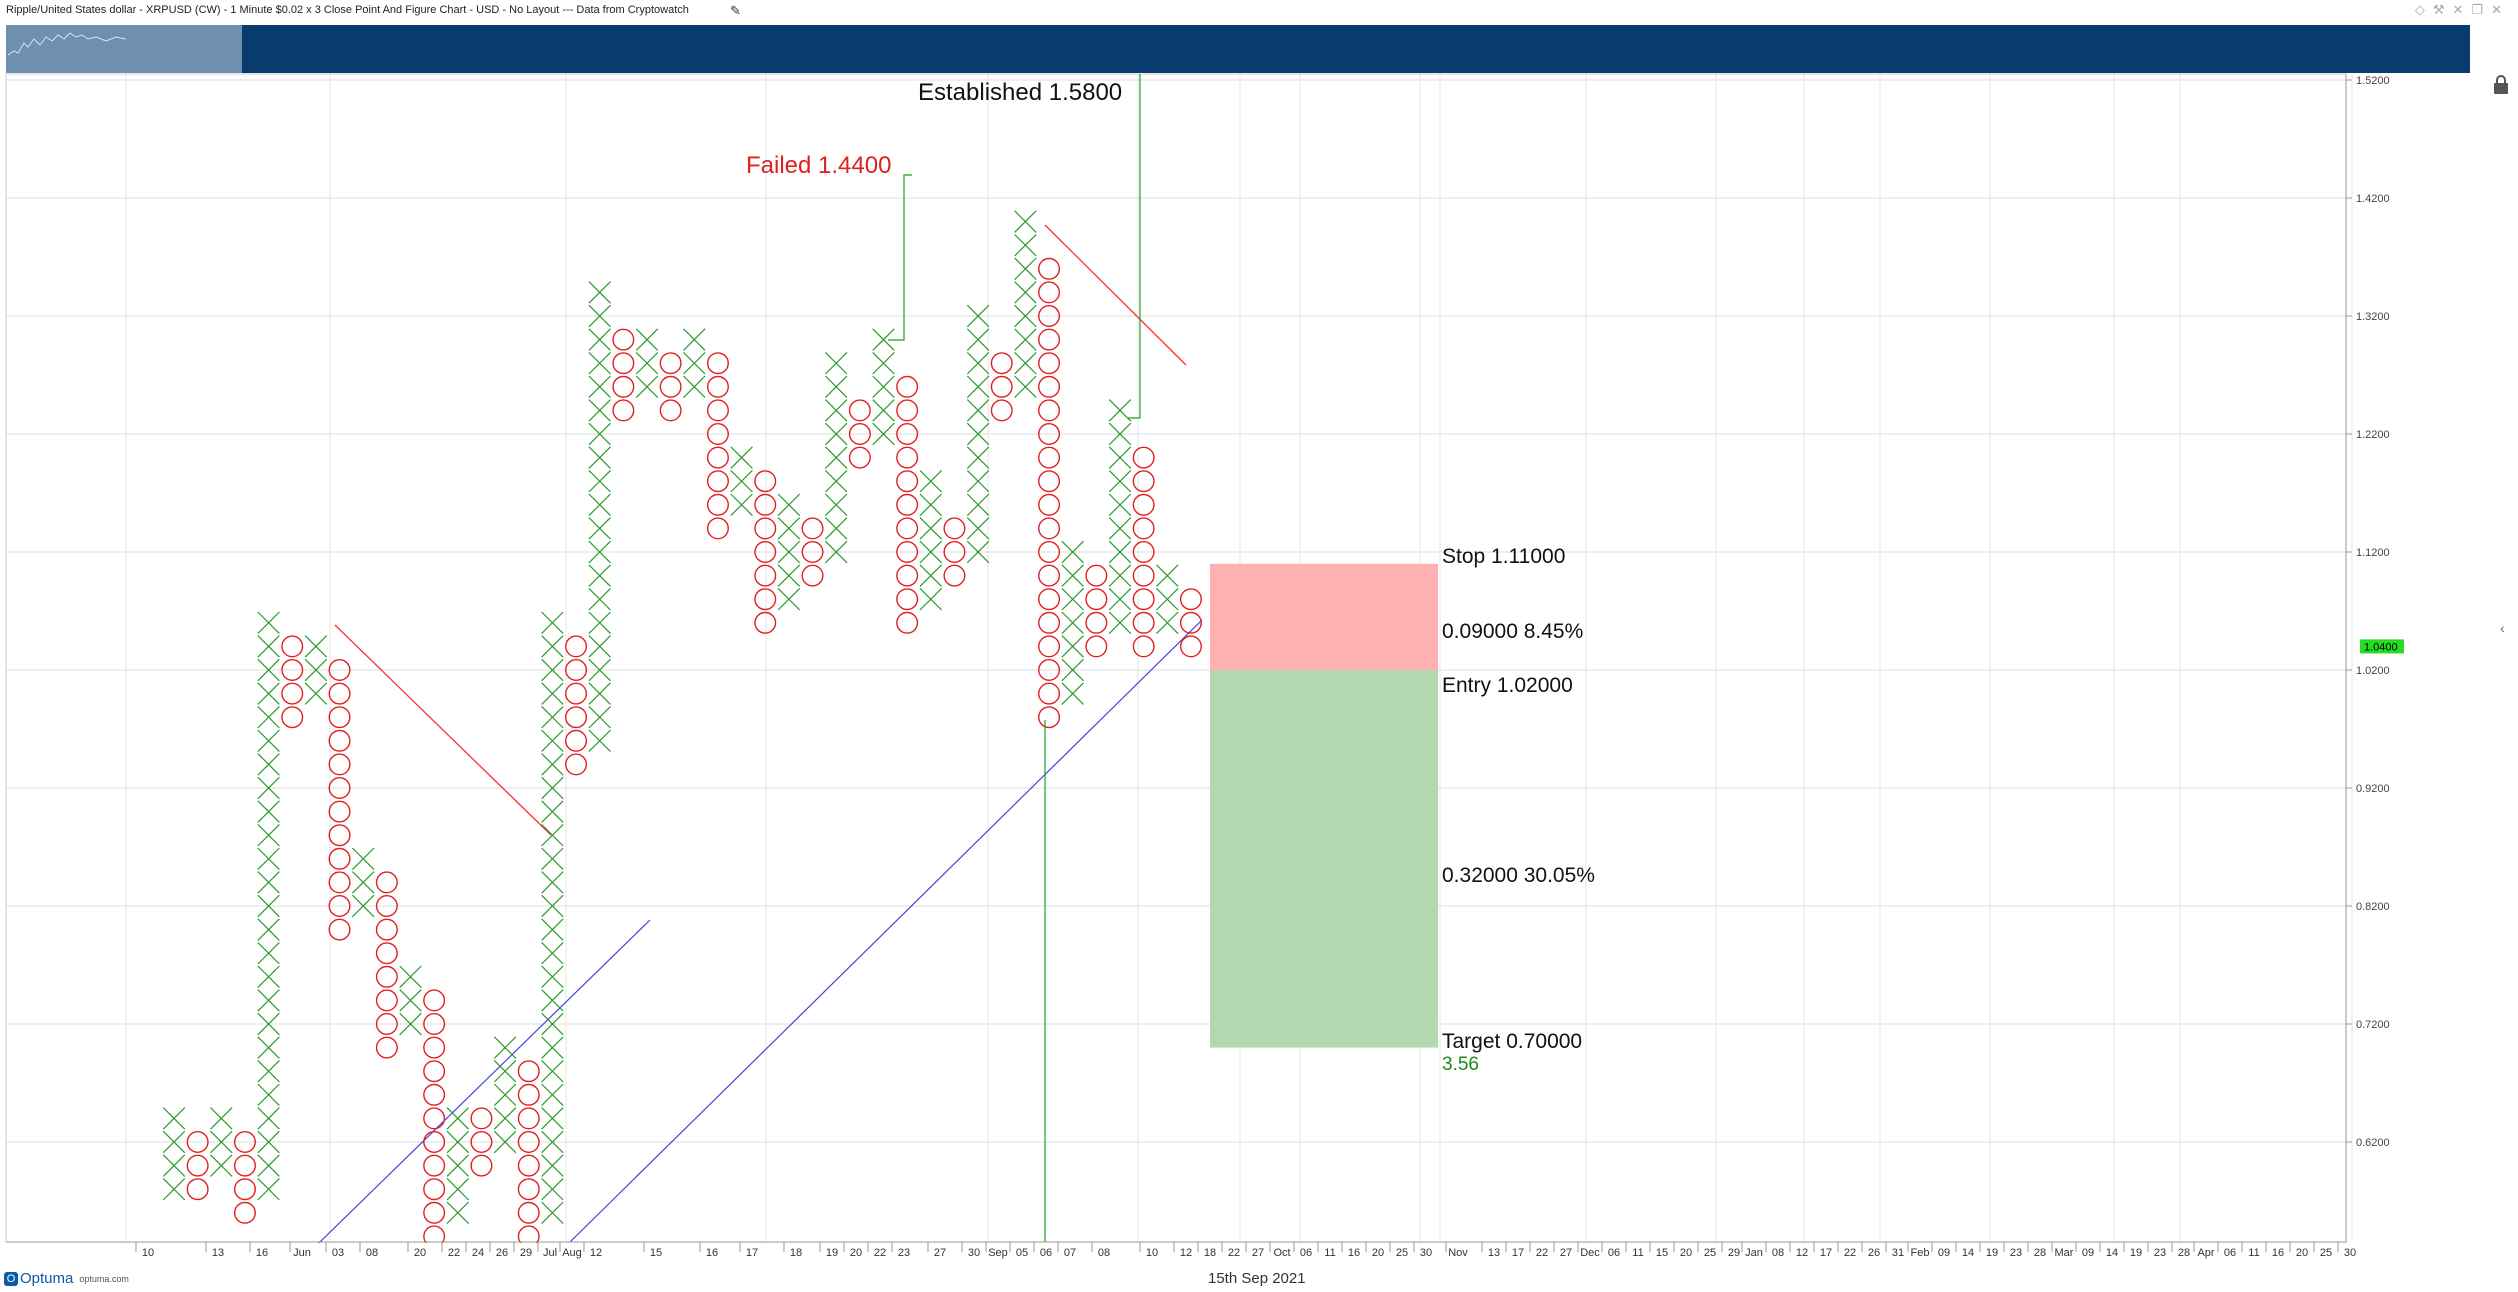  I want to click on x-tick-label: 31, so click(1898, 1253).